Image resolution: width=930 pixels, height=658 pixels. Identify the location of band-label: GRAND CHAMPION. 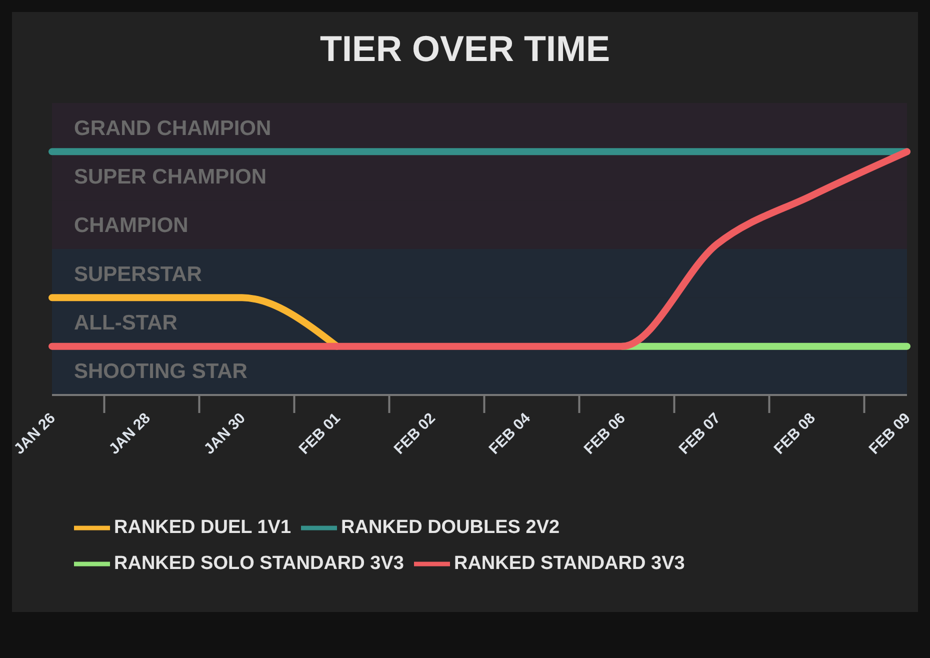
(173, 128).